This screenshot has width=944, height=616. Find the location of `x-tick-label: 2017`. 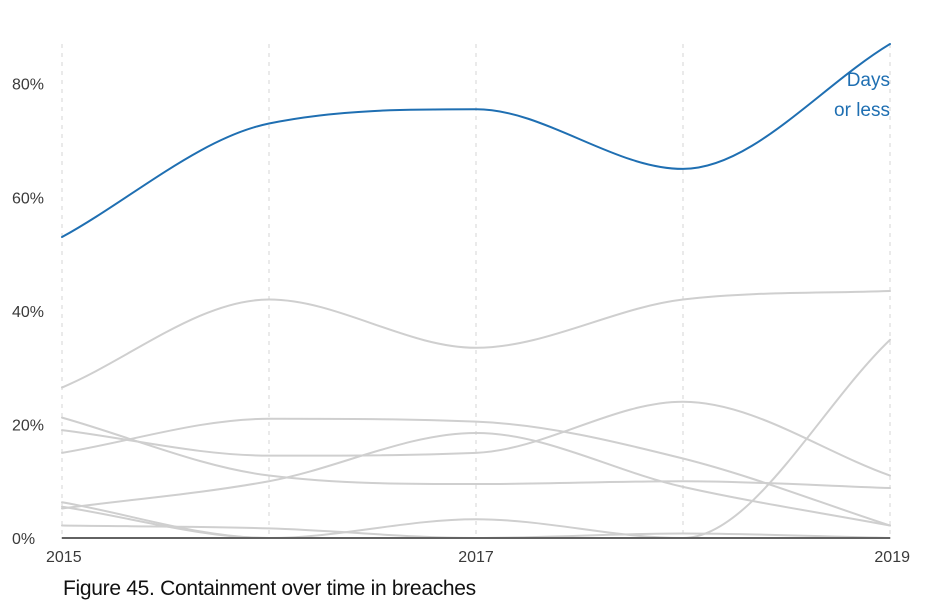

x-tick-label: 2017 is located at coordinates (476, 557).